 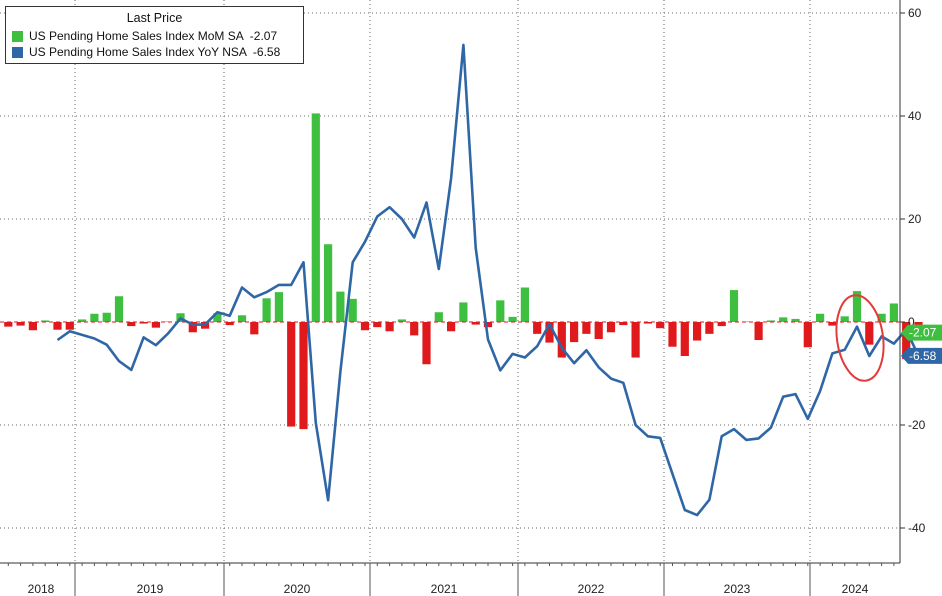 What do you see at coordinates (263, 36) in the screenshot?
I see `legend-value-mom: -2.07` at bounding box center [263, 36].